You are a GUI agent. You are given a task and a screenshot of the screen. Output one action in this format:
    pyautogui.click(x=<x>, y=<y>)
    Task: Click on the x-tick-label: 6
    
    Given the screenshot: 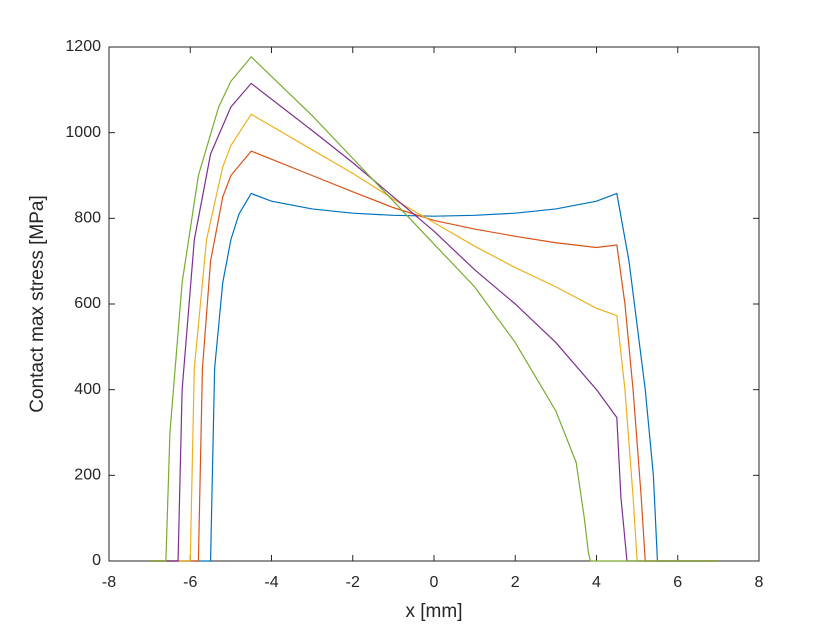 What is the action you would take?
    pyautogui.click(x=677, y=582)
    